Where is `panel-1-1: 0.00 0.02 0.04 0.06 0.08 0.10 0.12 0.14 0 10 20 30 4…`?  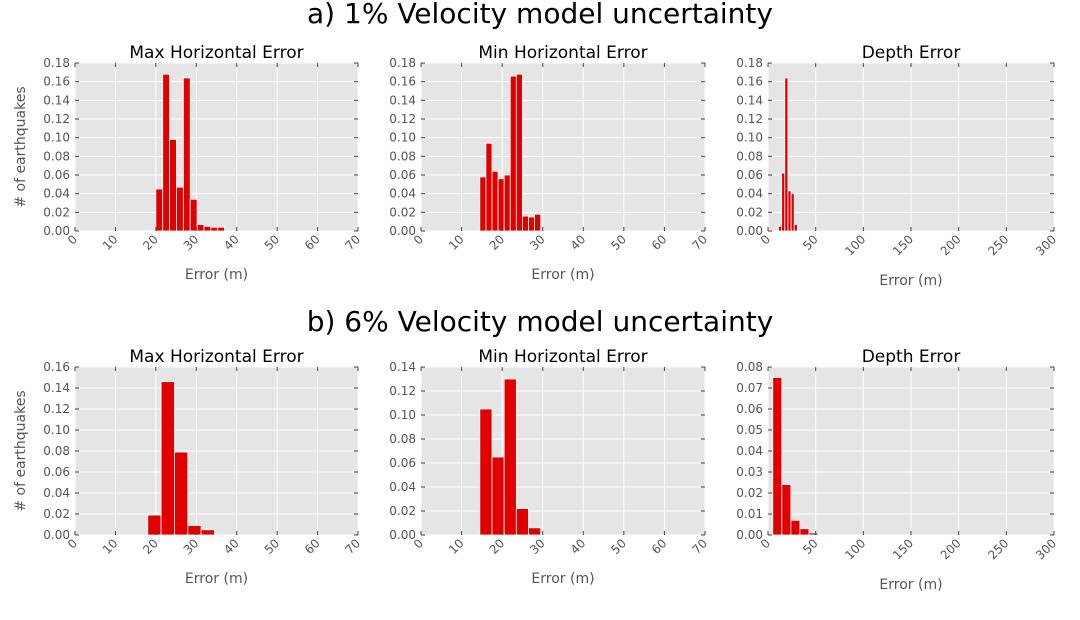
panel-1-1: 0.00 0.02 0.04 0.06 0.08 0.10 0.12 0.14 0 10 20 30 4… is located at coordinates (549, 467).